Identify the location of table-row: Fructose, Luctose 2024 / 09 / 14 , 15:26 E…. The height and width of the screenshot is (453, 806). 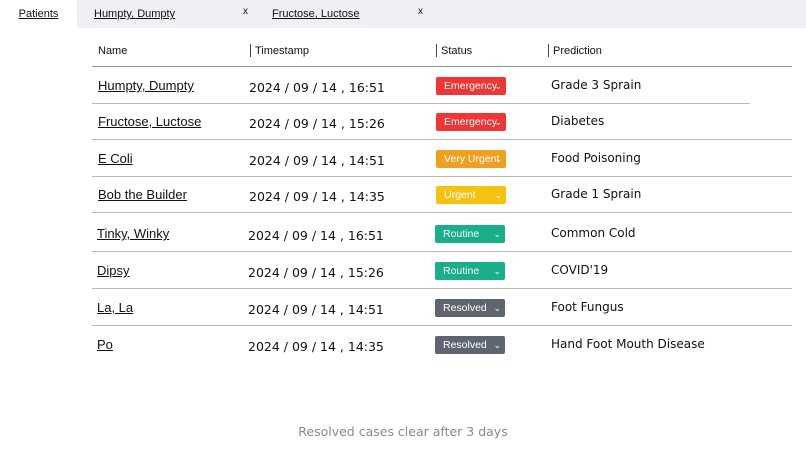
(442, 121).